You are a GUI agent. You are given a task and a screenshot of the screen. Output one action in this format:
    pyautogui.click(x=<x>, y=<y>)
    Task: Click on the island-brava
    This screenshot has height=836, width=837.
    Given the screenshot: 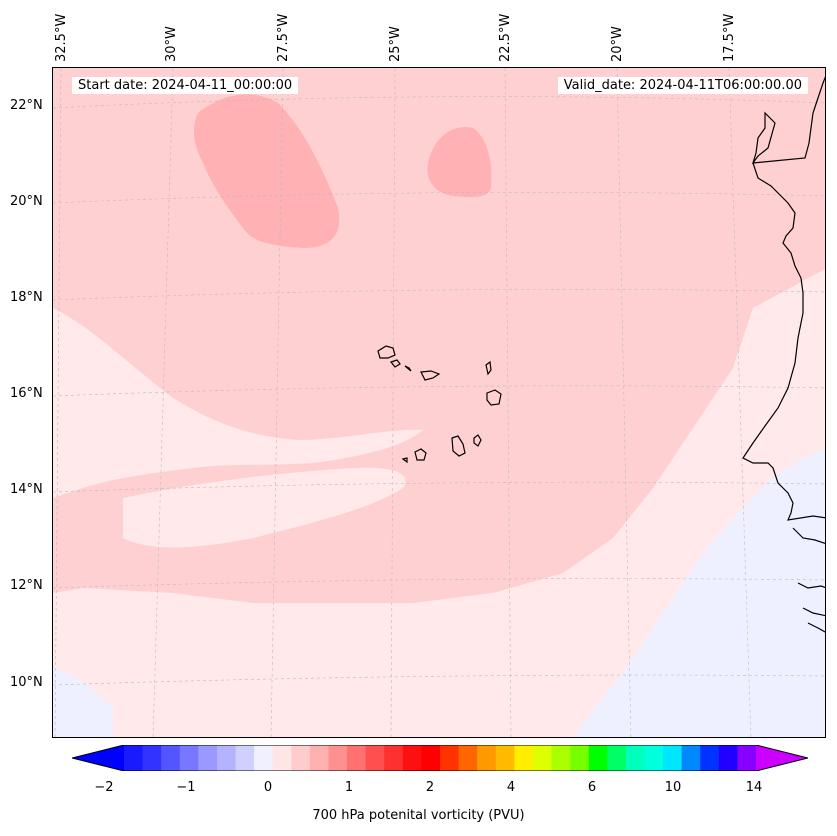 What is the action you would take?
    pyautogui.click(x=404, y=460)
    